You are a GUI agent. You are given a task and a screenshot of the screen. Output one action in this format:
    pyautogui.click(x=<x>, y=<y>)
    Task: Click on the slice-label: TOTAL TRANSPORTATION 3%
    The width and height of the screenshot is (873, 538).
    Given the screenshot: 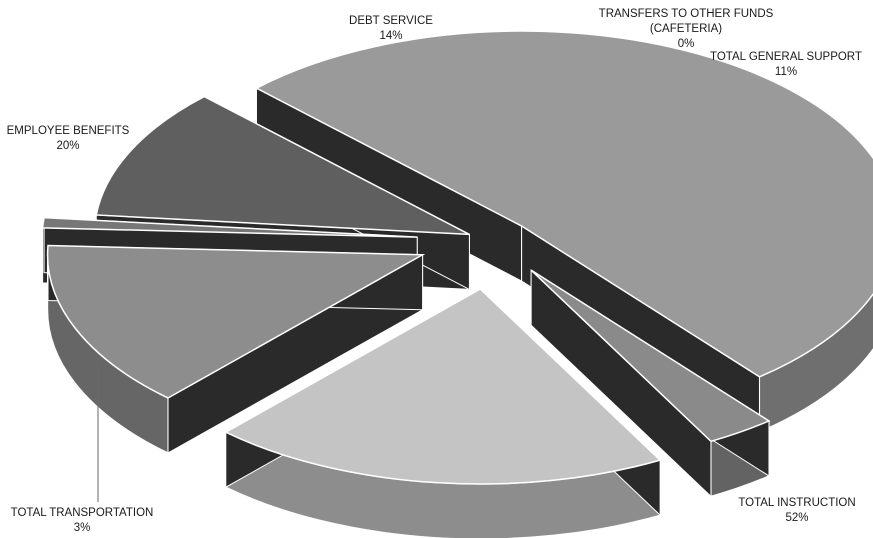 What is the action you would take?
    pyautogui.click(x=82, y=520)
    